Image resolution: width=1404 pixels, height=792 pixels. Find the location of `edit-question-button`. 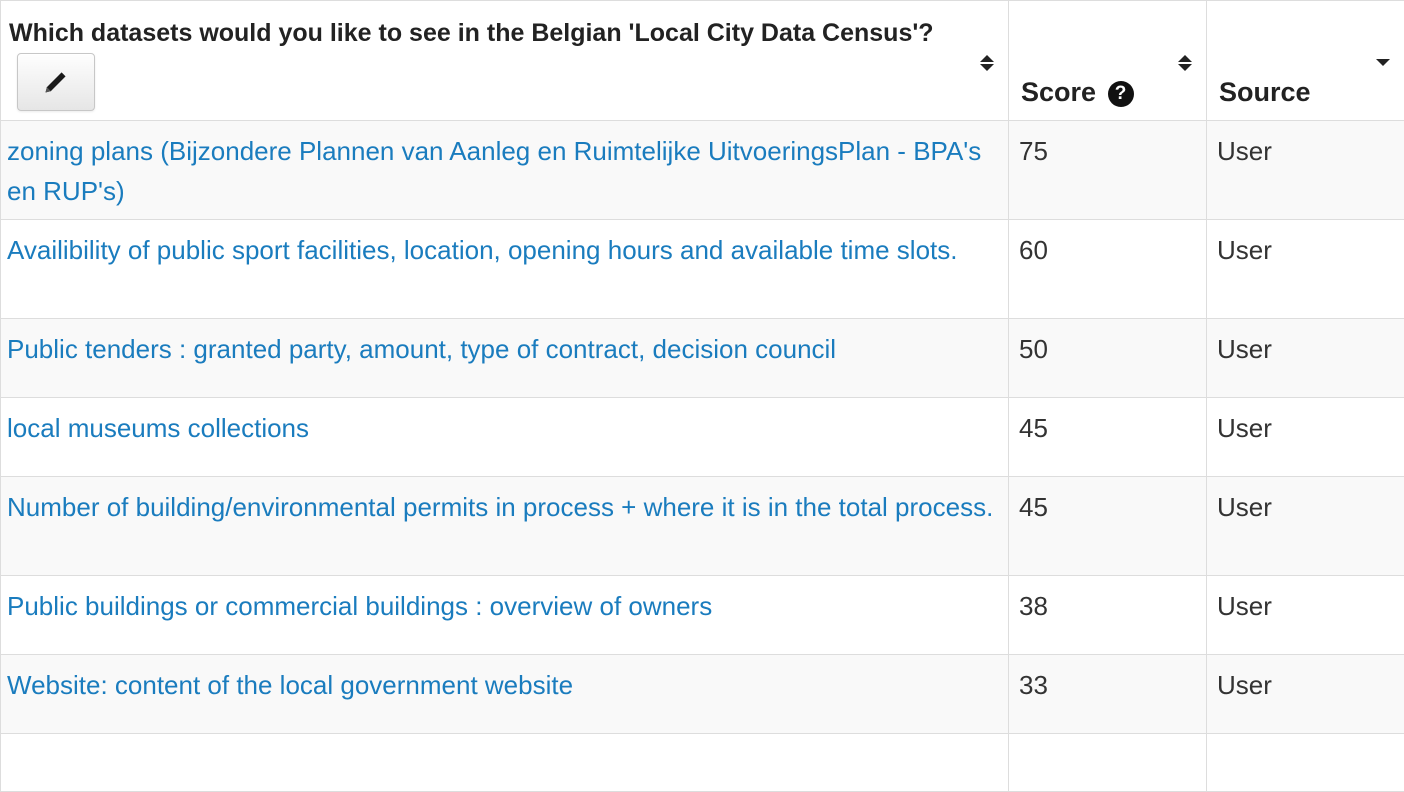

edit-question-button is located at coordinates (56, 82).